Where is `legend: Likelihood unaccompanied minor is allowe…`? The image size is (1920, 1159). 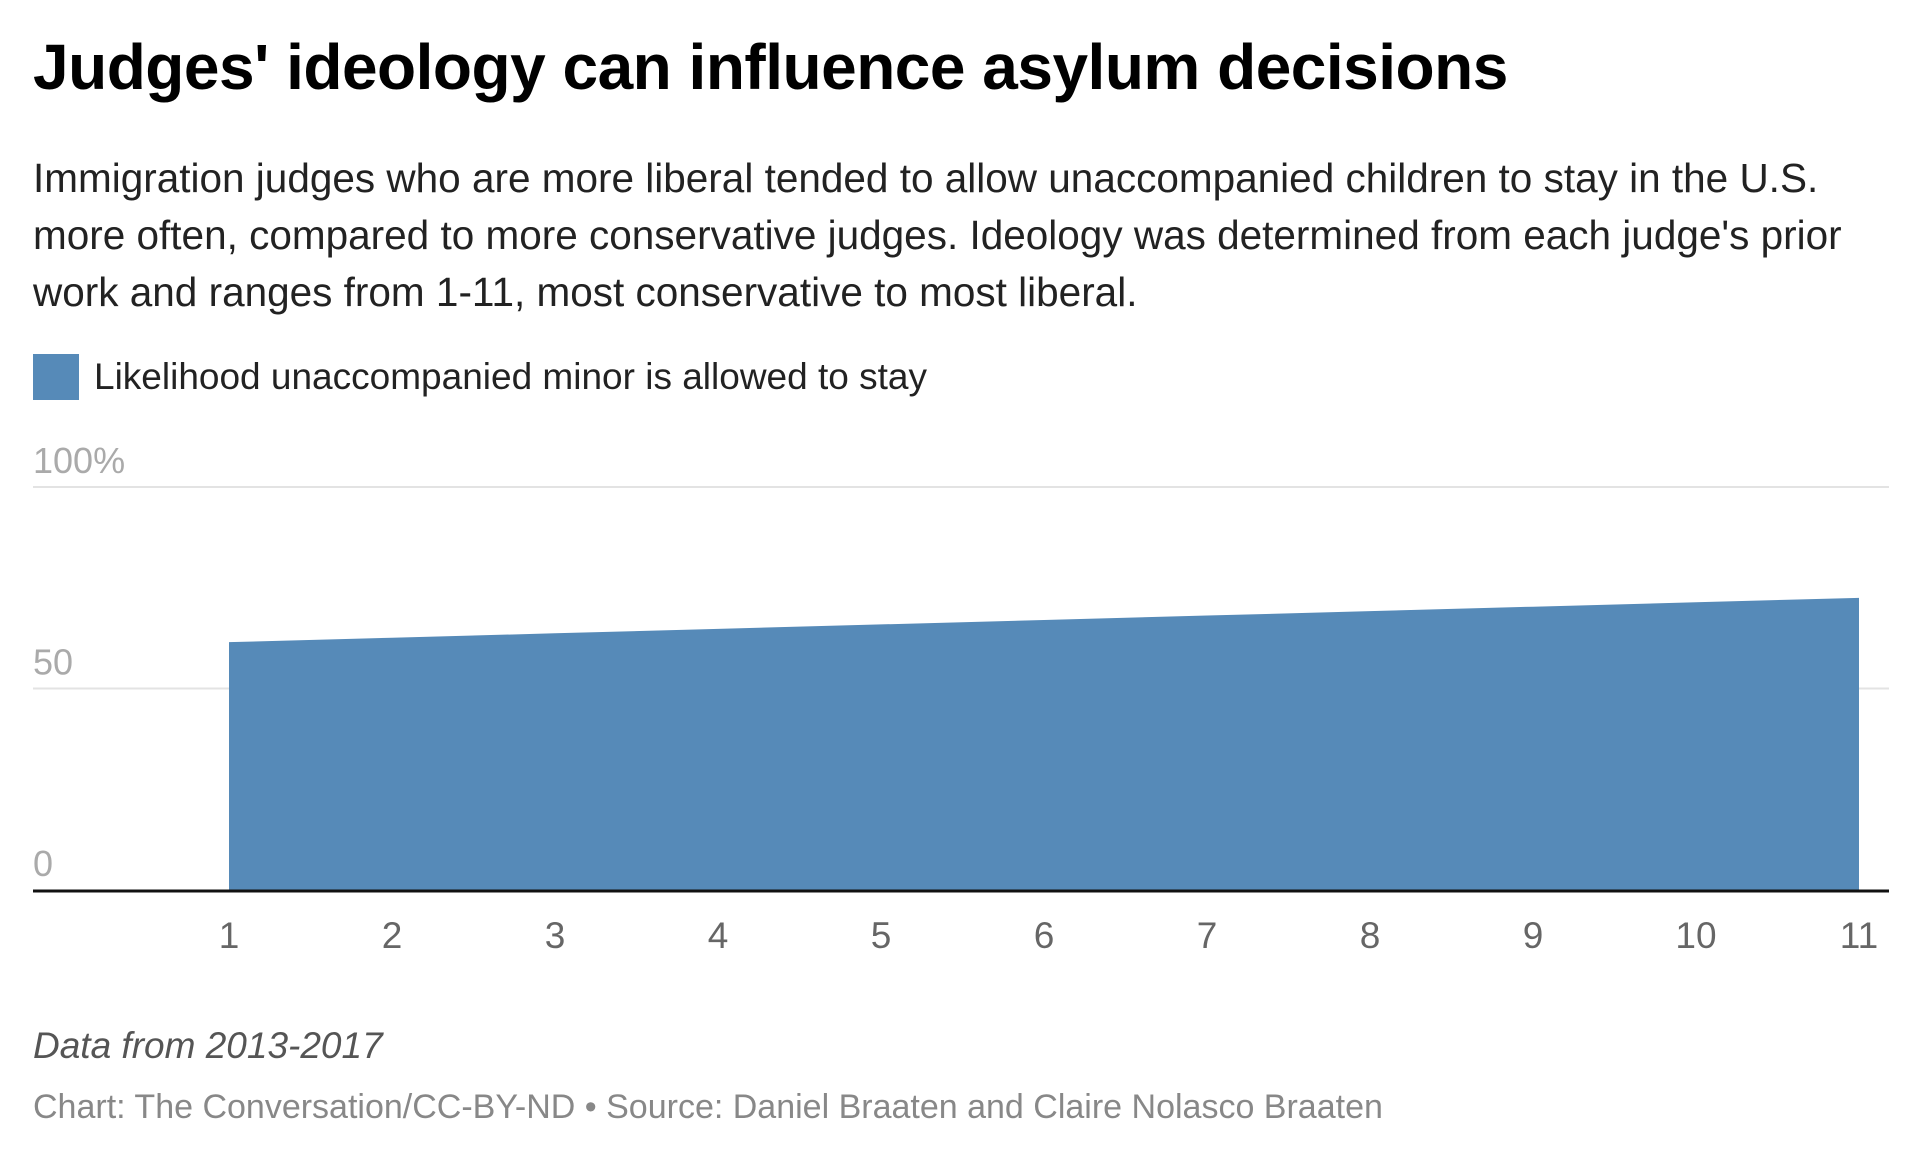
legend: Likelihood unaccompanied minor is allowe… is located at coordinates (480, 377).